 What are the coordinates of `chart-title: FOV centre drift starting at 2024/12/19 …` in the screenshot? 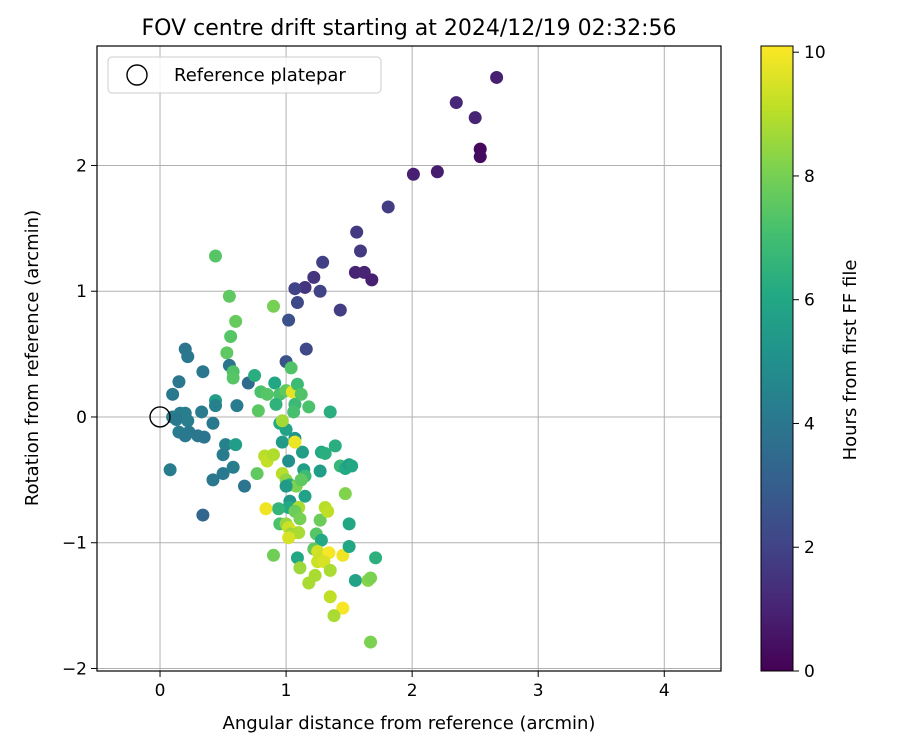 It's located at (409, 28).